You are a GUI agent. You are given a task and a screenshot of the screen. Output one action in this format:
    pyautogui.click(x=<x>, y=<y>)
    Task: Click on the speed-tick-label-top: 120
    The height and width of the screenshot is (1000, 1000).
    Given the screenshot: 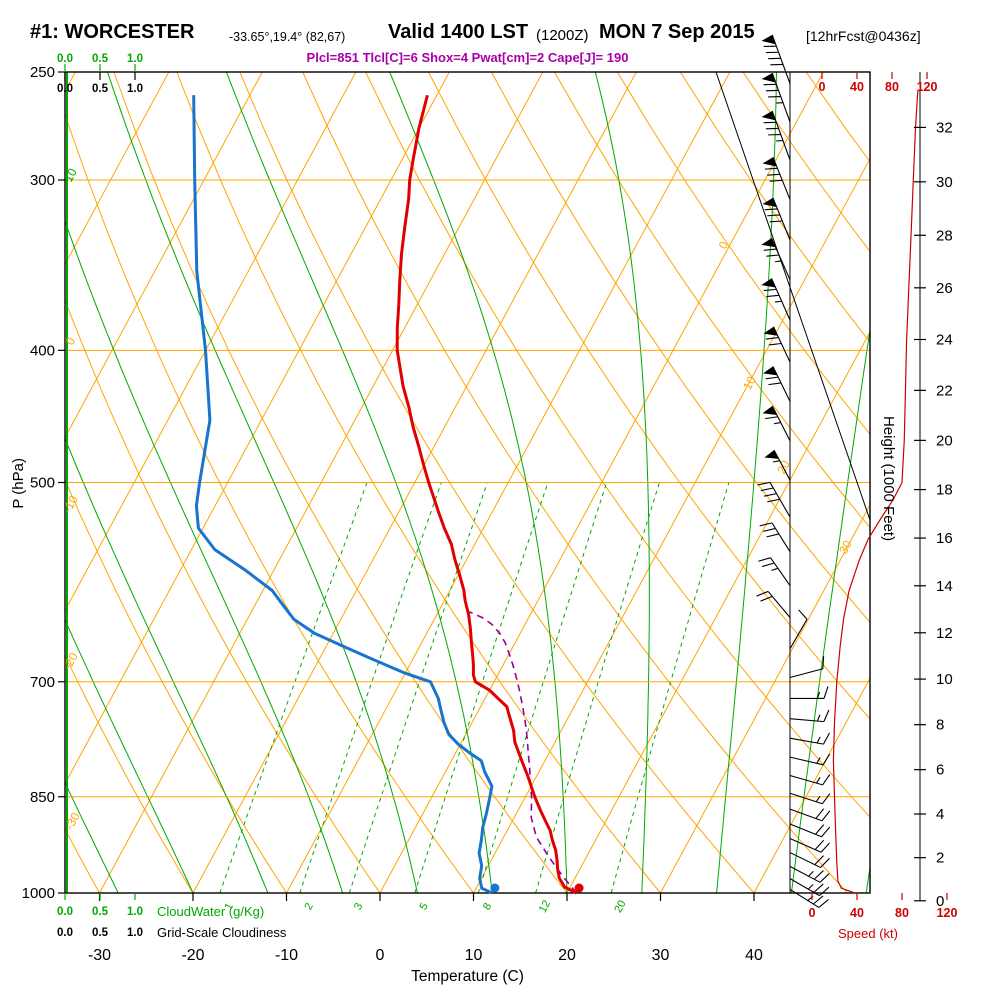 What is the action you would take?
    pyautogui.click(x=927, y=87)
    